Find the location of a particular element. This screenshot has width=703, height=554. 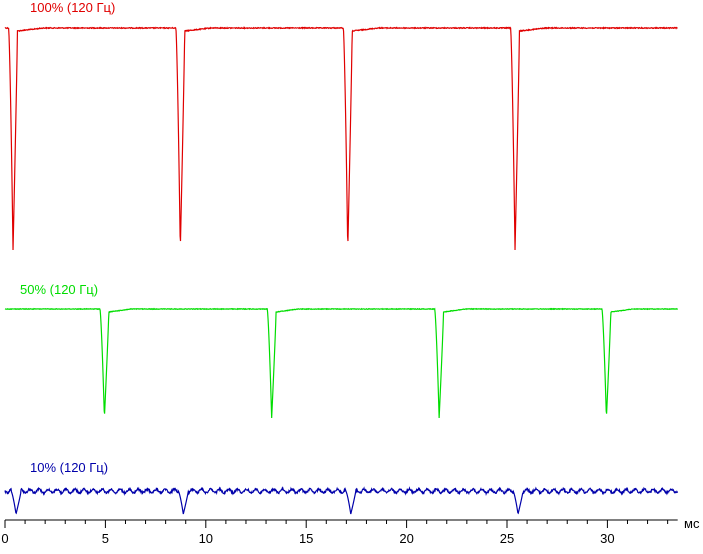

series-label-2: 50% (120 Гц) is located at coordinates (59, 289).